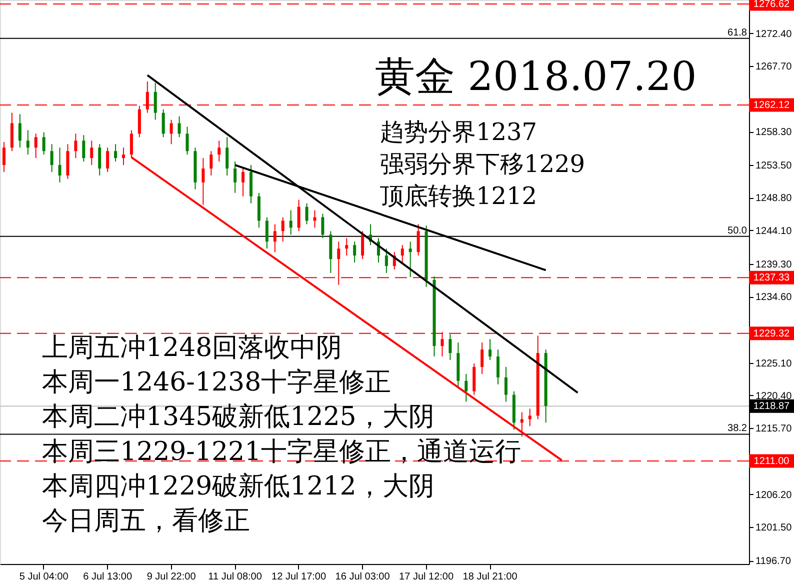 This screenshot has width=794, height=581. What do you see at coordinates (235, 576) in the screenshot?
I see `x-tick-label: 11 Jul 08:00` at bounding box center [235, 576].